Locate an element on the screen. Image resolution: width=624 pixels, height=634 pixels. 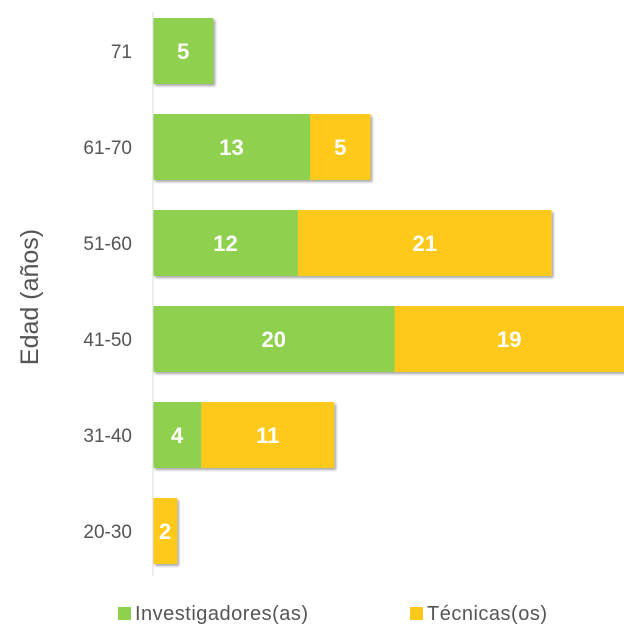
legend-label-tecnicas: Técnicas(os) is located at coordinates (487, 614).